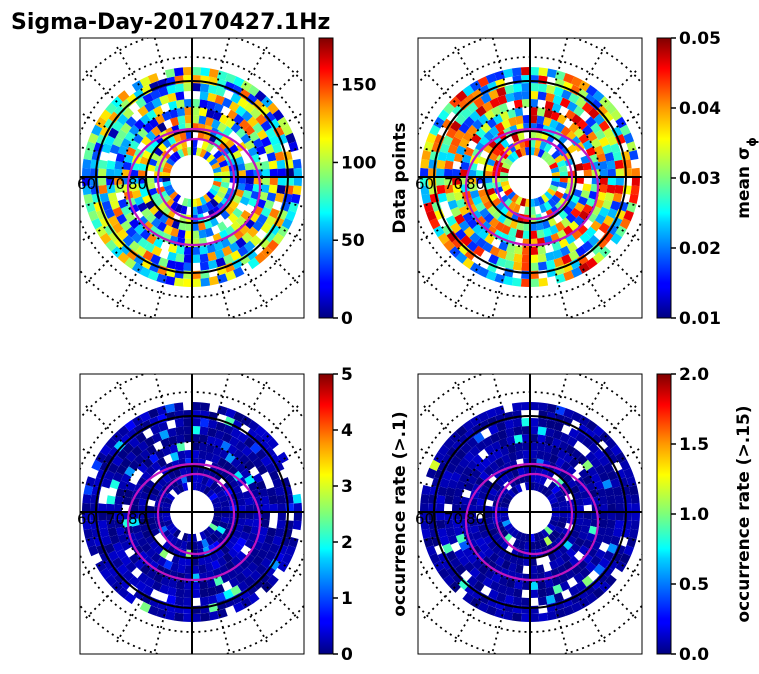 The image size is (759, 674). I want to click on polar-grid, so click(192, 178).